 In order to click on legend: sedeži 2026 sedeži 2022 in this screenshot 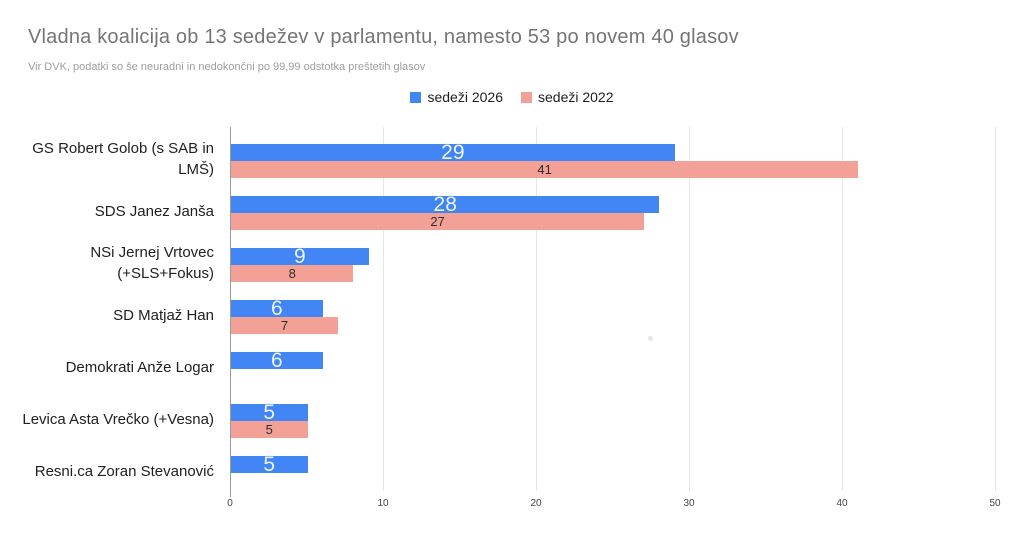, I will do `click(512, 97)`.